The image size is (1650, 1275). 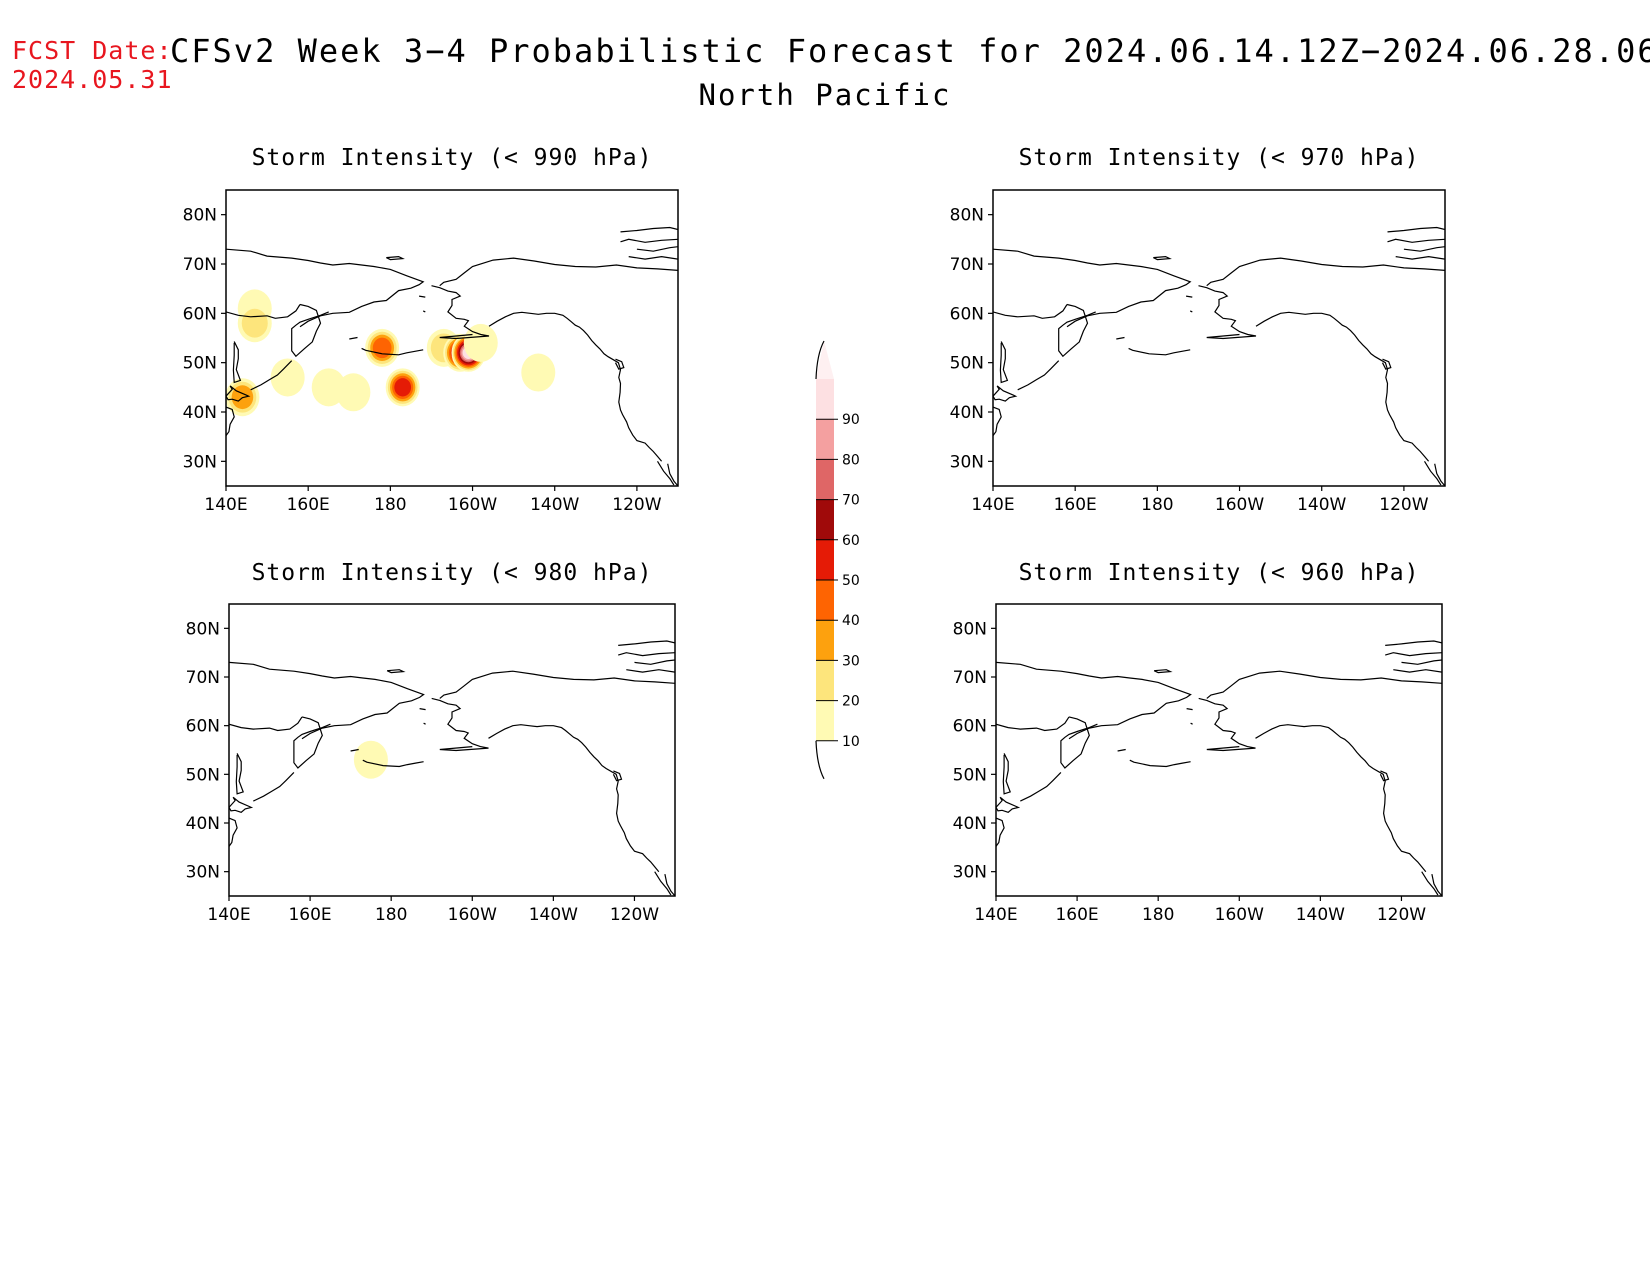 I want to click on panel-title: Storm Intensity (< 980 hPa), so click(x=452, y=573).